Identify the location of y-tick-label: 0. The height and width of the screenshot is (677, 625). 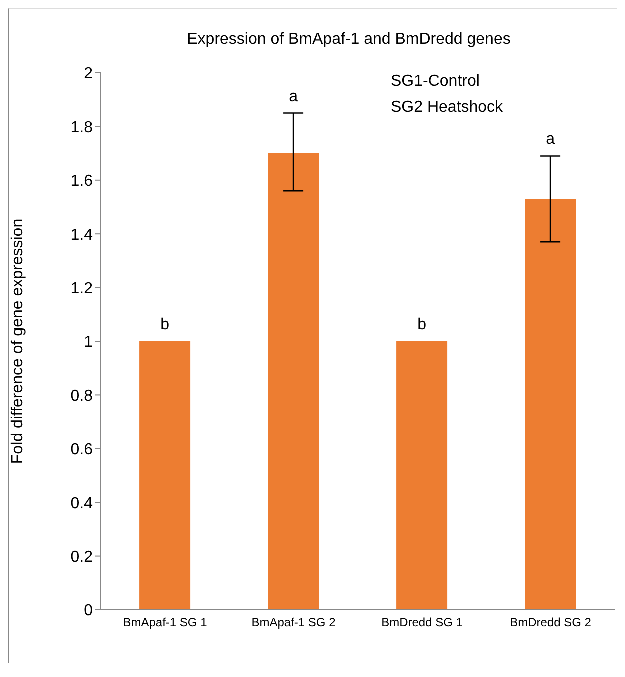
(89, 611).